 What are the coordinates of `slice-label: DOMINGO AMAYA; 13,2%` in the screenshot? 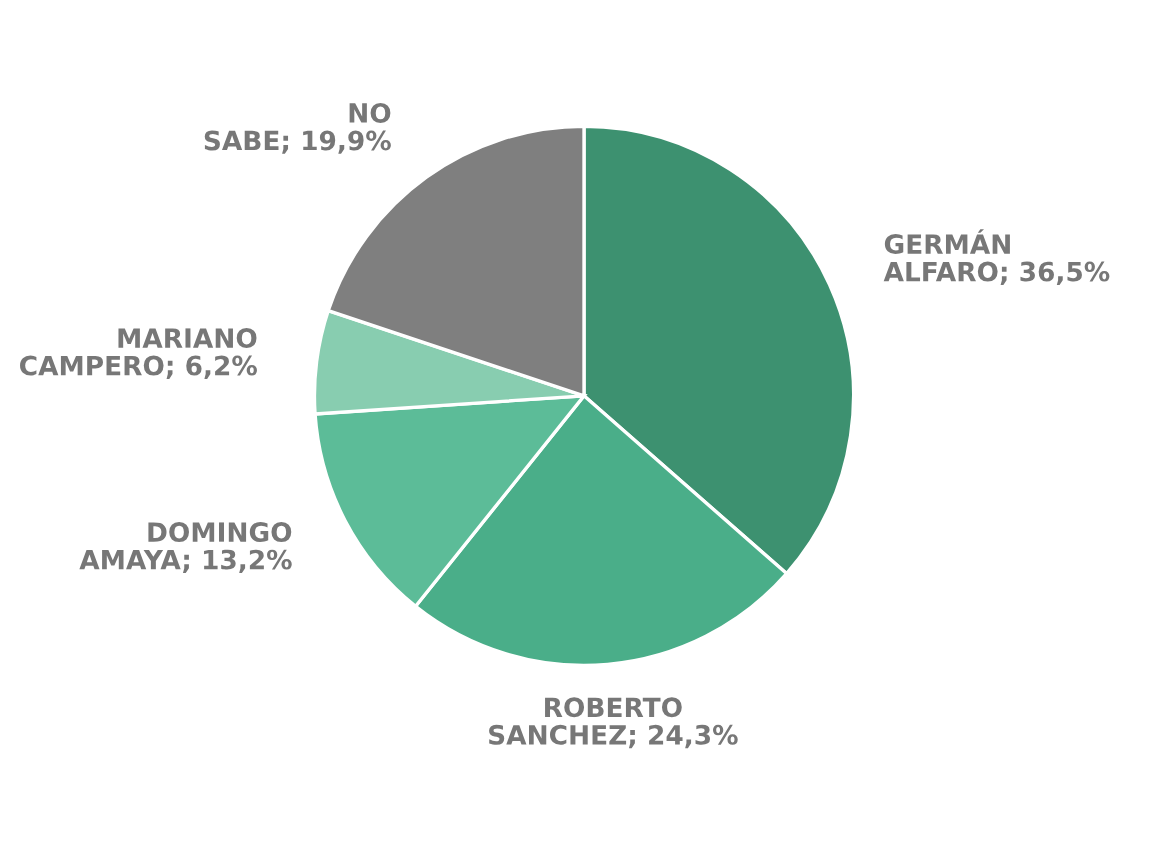 It's located at (185, 547).